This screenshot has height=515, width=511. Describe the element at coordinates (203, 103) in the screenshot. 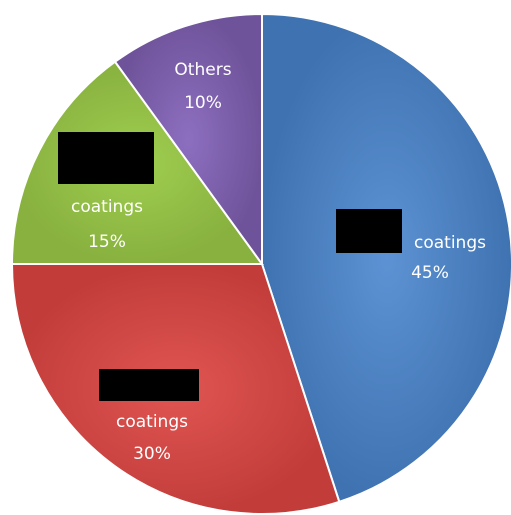

I see `slice-percent-4: 10%` at that location.